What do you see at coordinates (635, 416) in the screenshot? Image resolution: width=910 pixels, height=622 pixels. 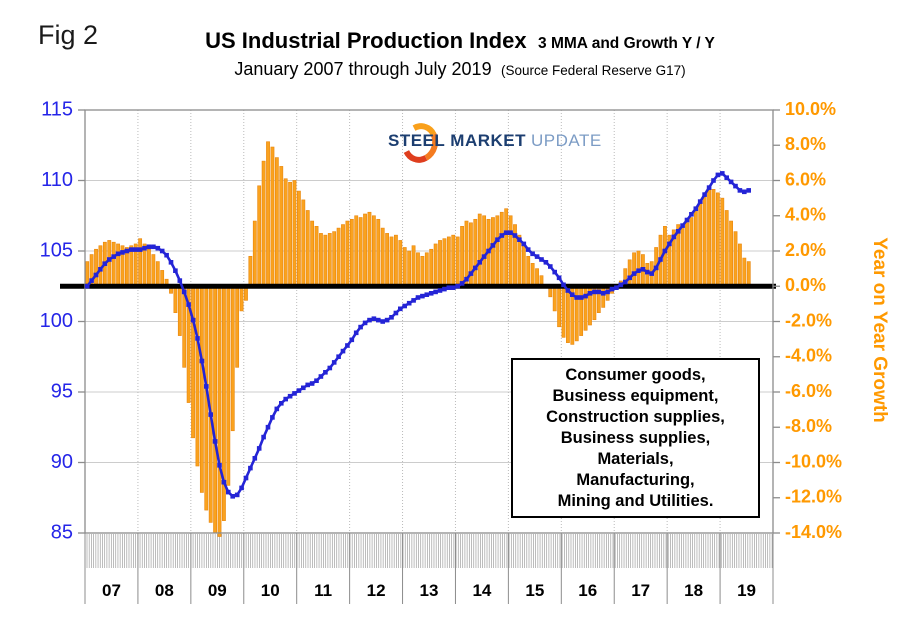 I see `annotation-line: Construction supplies,` at bounding box center [635, 416].